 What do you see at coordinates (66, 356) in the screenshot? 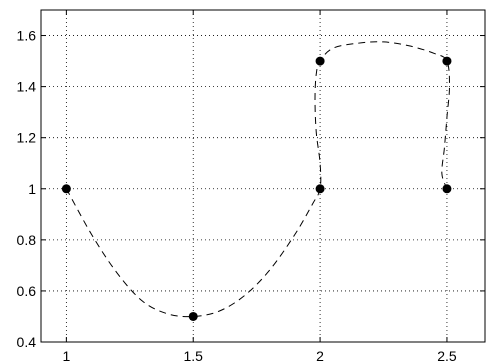
I see `x-tick-label: 1` at bounding box center [66, 356].